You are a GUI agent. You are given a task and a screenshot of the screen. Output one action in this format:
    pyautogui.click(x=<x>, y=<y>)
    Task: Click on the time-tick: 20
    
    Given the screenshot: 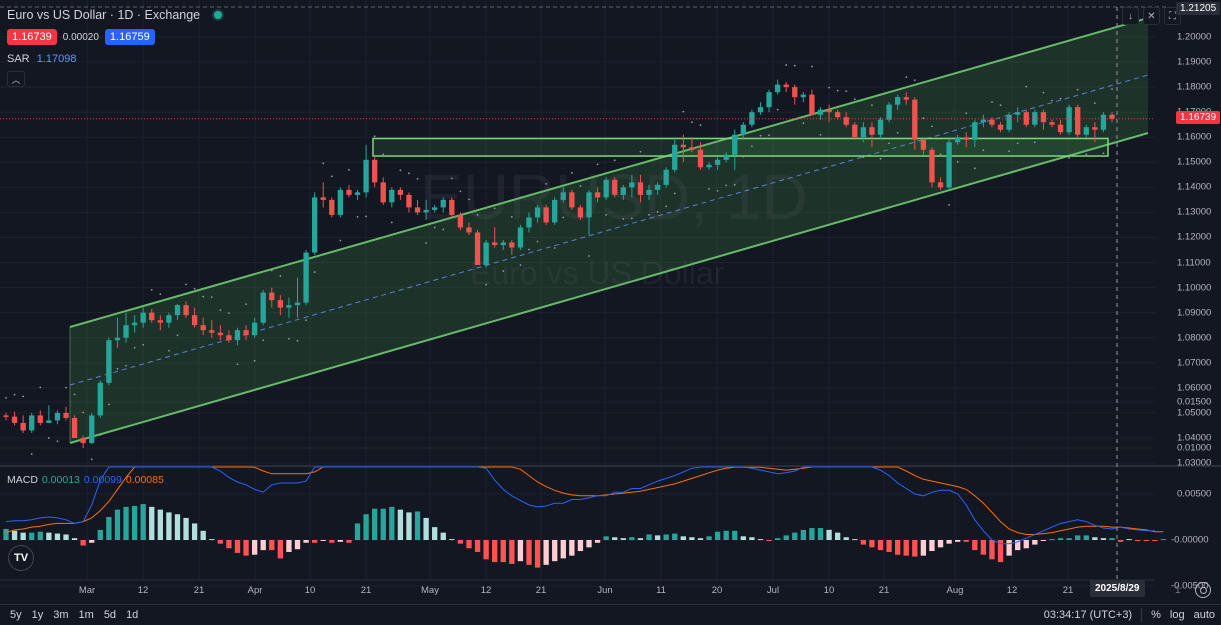 What is the action you would take?
    pyautogui.click(x=717, y=590)
    